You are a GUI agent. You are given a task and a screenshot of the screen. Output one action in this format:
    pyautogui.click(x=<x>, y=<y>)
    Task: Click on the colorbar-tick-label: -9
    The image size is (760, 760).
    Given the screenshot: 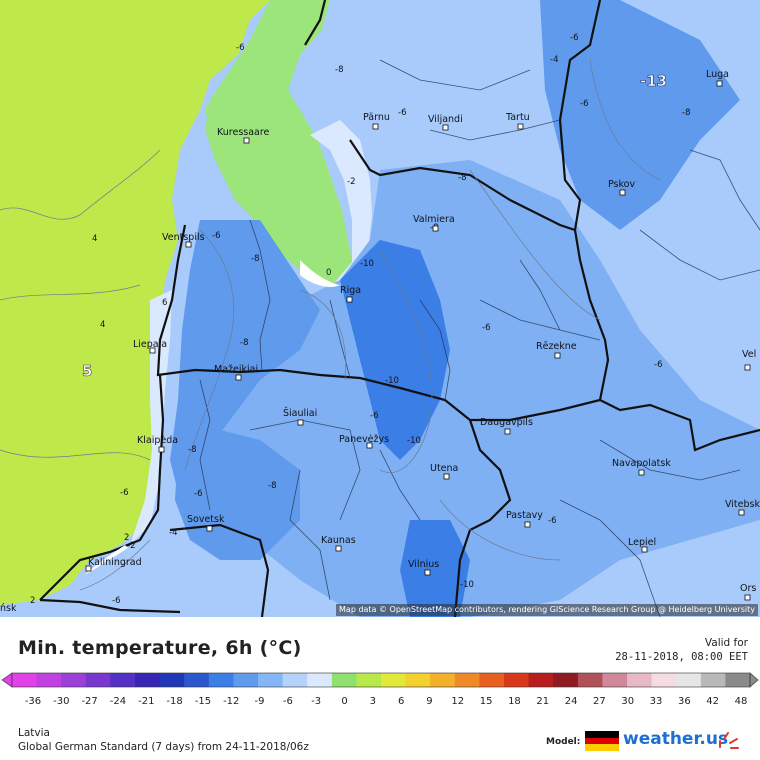 What is the action you would take?
    pyautogui.click(x=259, y=701)
    